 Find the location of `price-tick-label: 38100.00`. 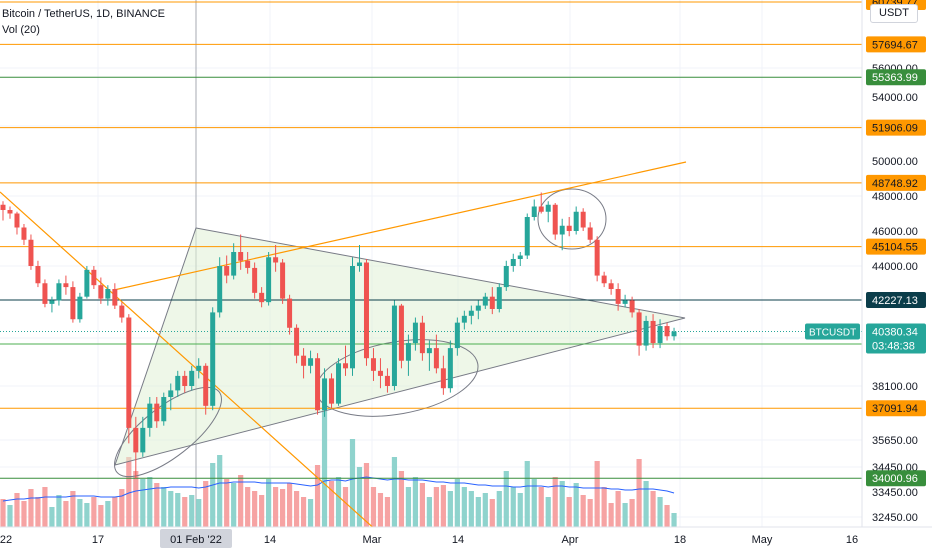

price-tick-label: 38100.00 is located at coordinates (895, 387).